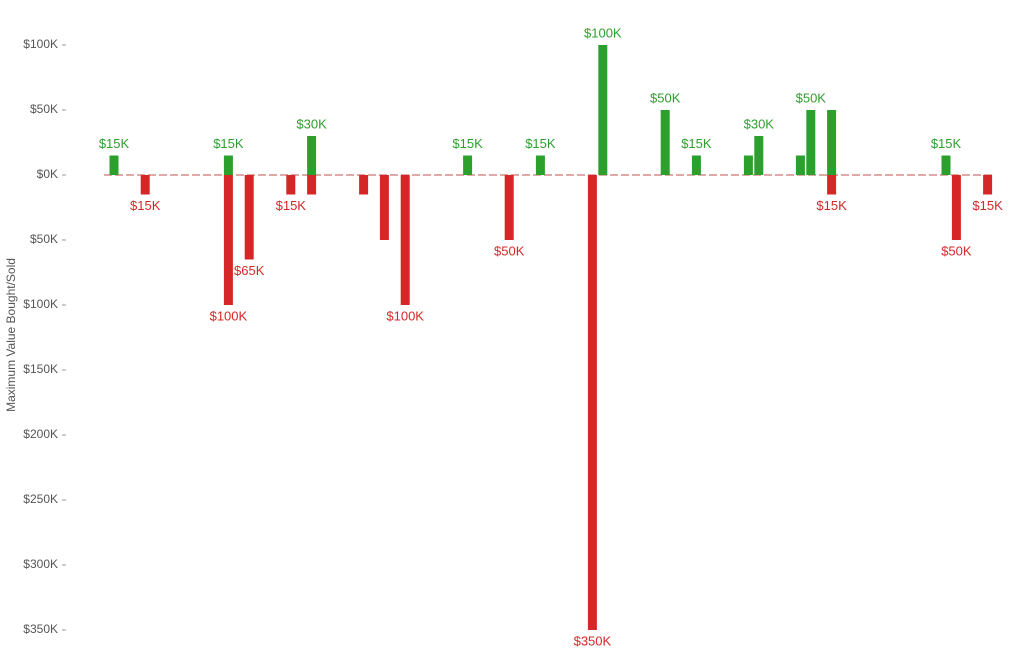  I want to click on value-label: $350K, so click(593, 640).